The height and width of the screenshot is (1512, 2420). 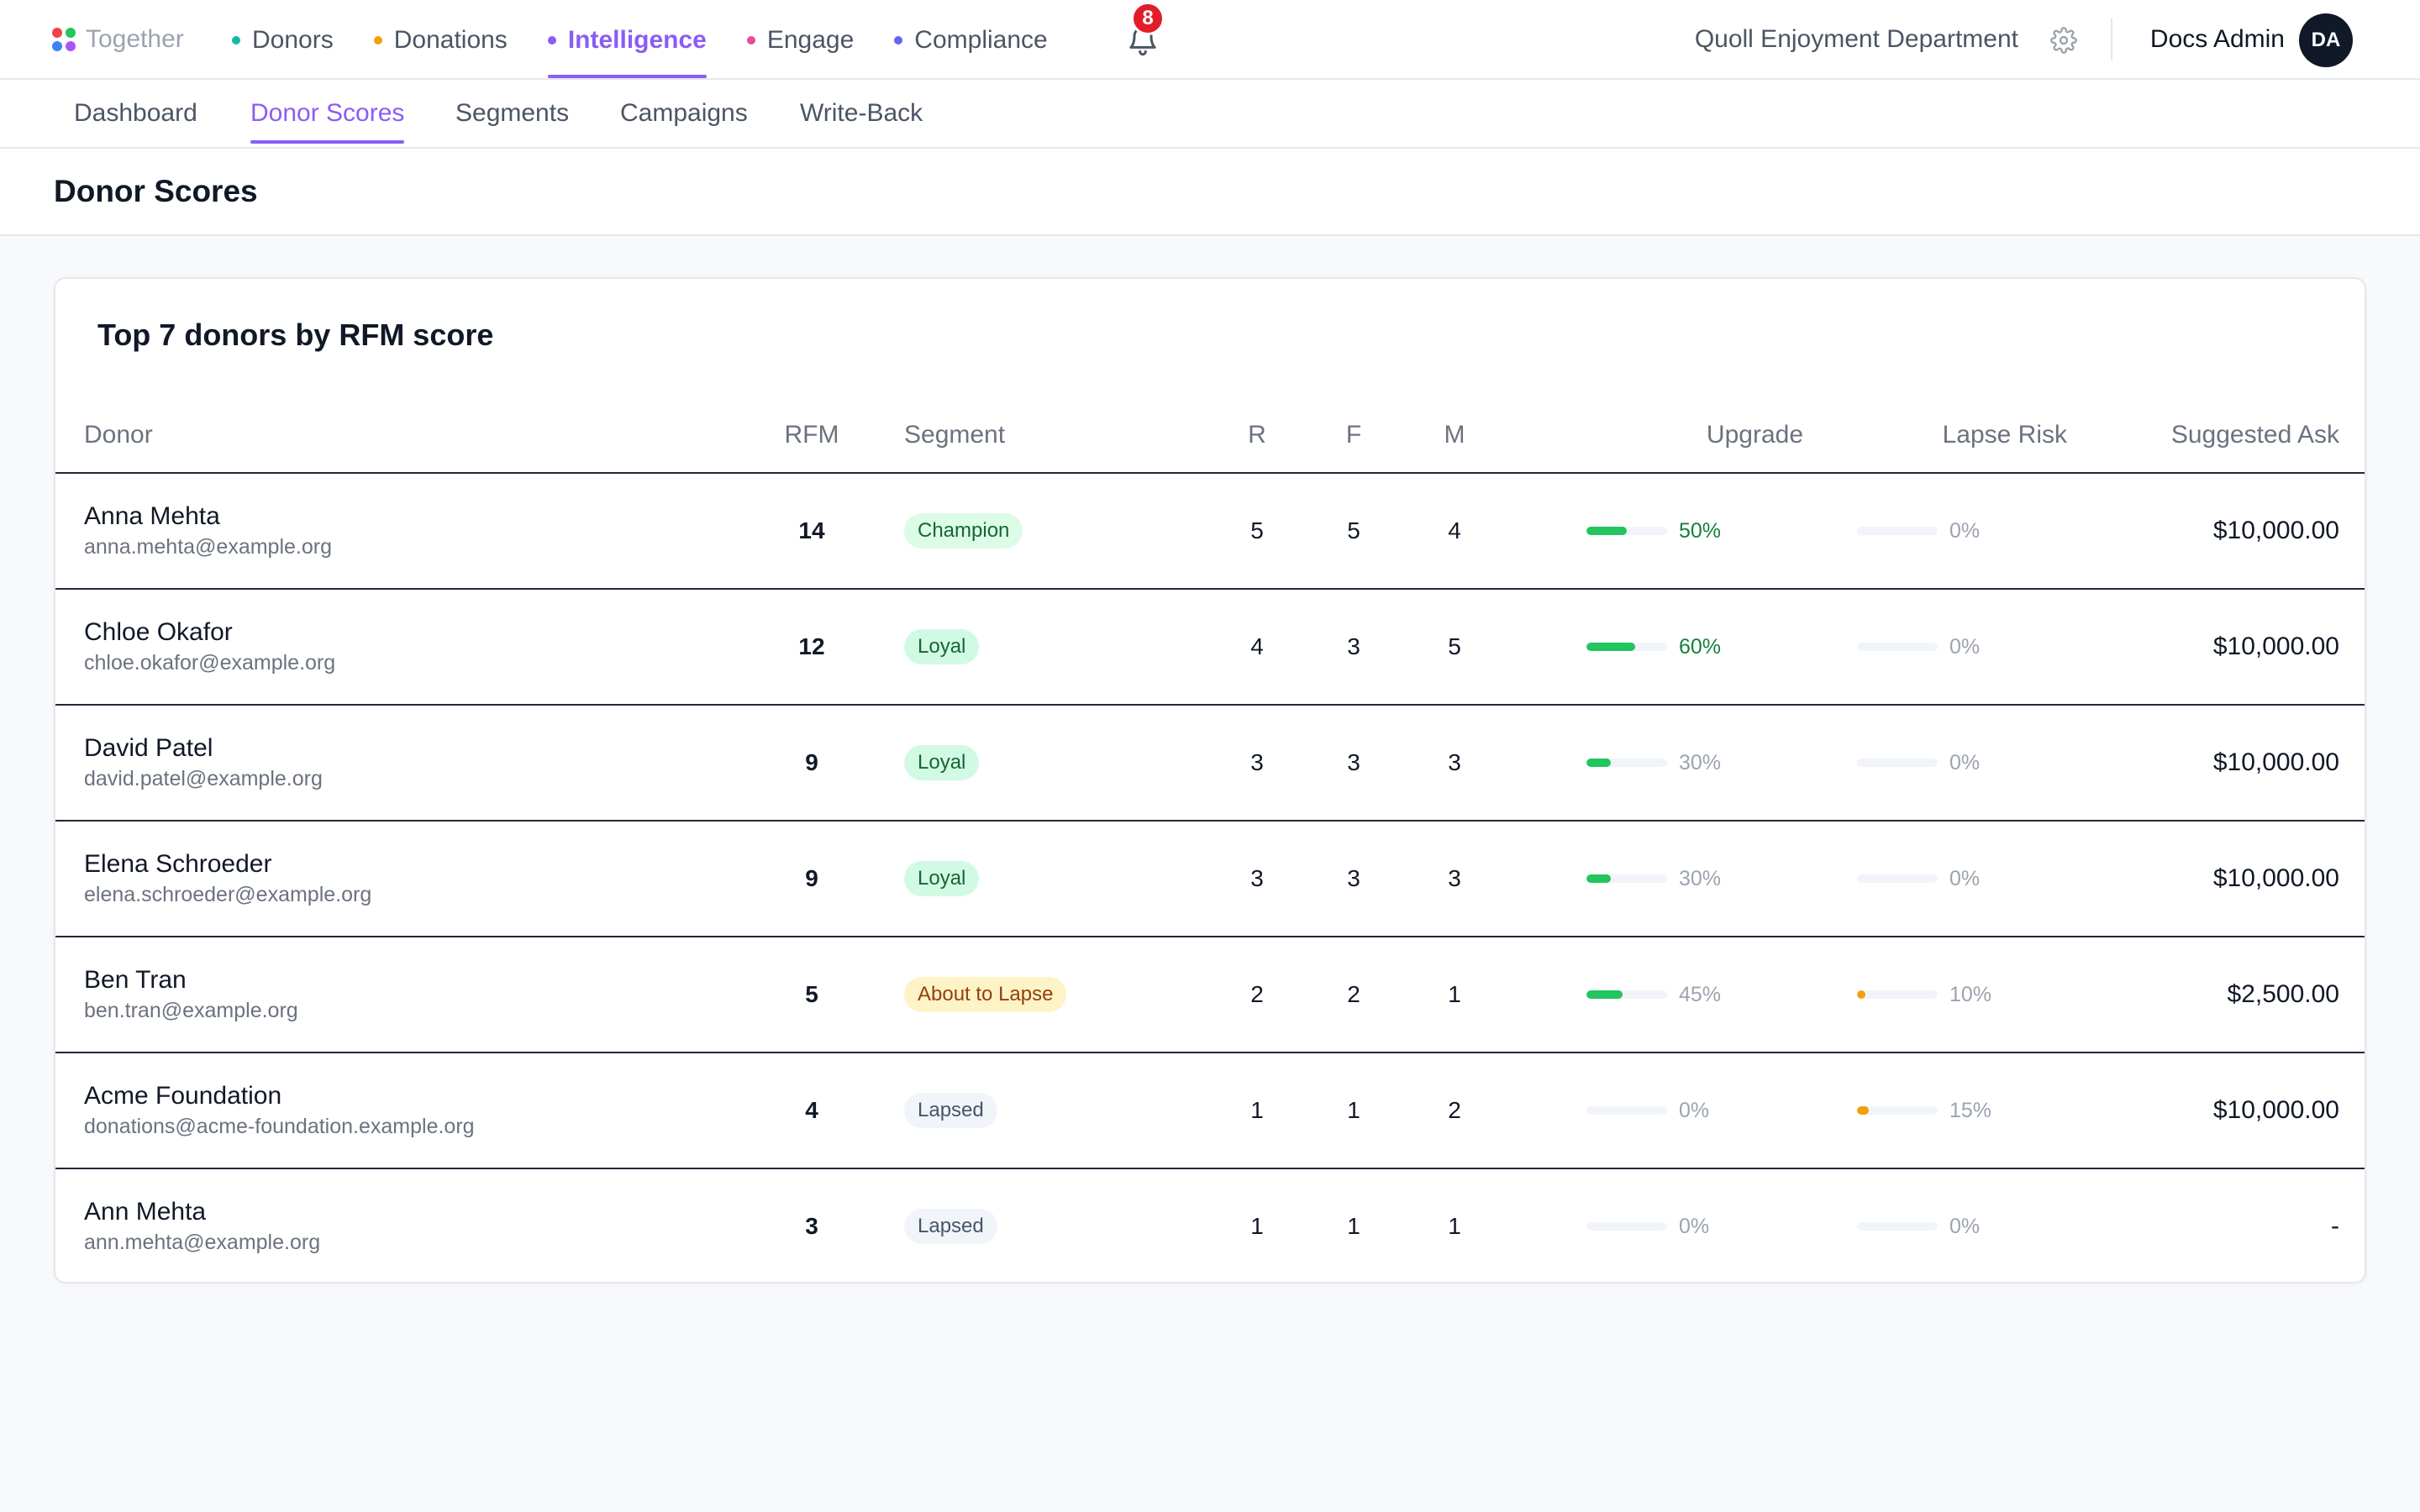 What do you see at coordinates (1700, 530) in the screenshot?
I see `upgrade-percent: 50%` at bounding box center [1700, 530].